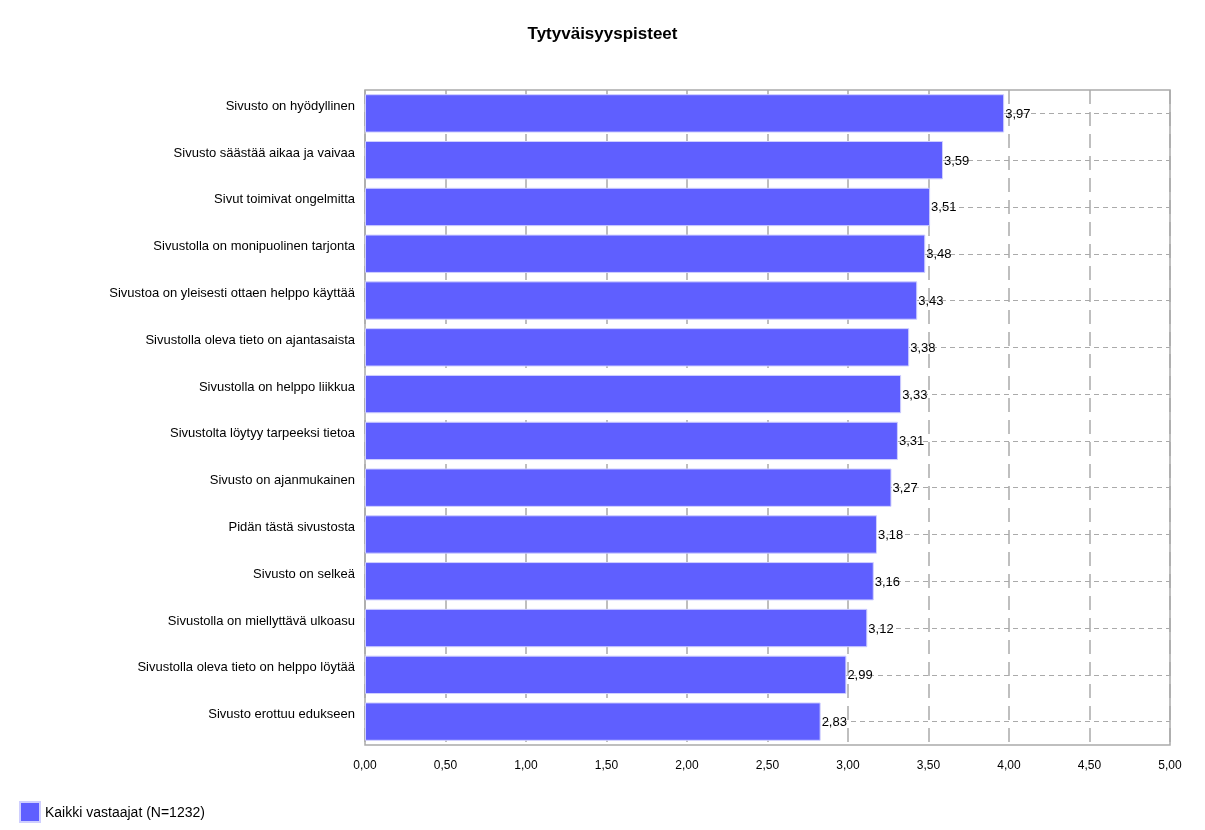 The width and height of the screenshot is (1205, 830). I want to click on data-label: 3,38, so click(923, 347).